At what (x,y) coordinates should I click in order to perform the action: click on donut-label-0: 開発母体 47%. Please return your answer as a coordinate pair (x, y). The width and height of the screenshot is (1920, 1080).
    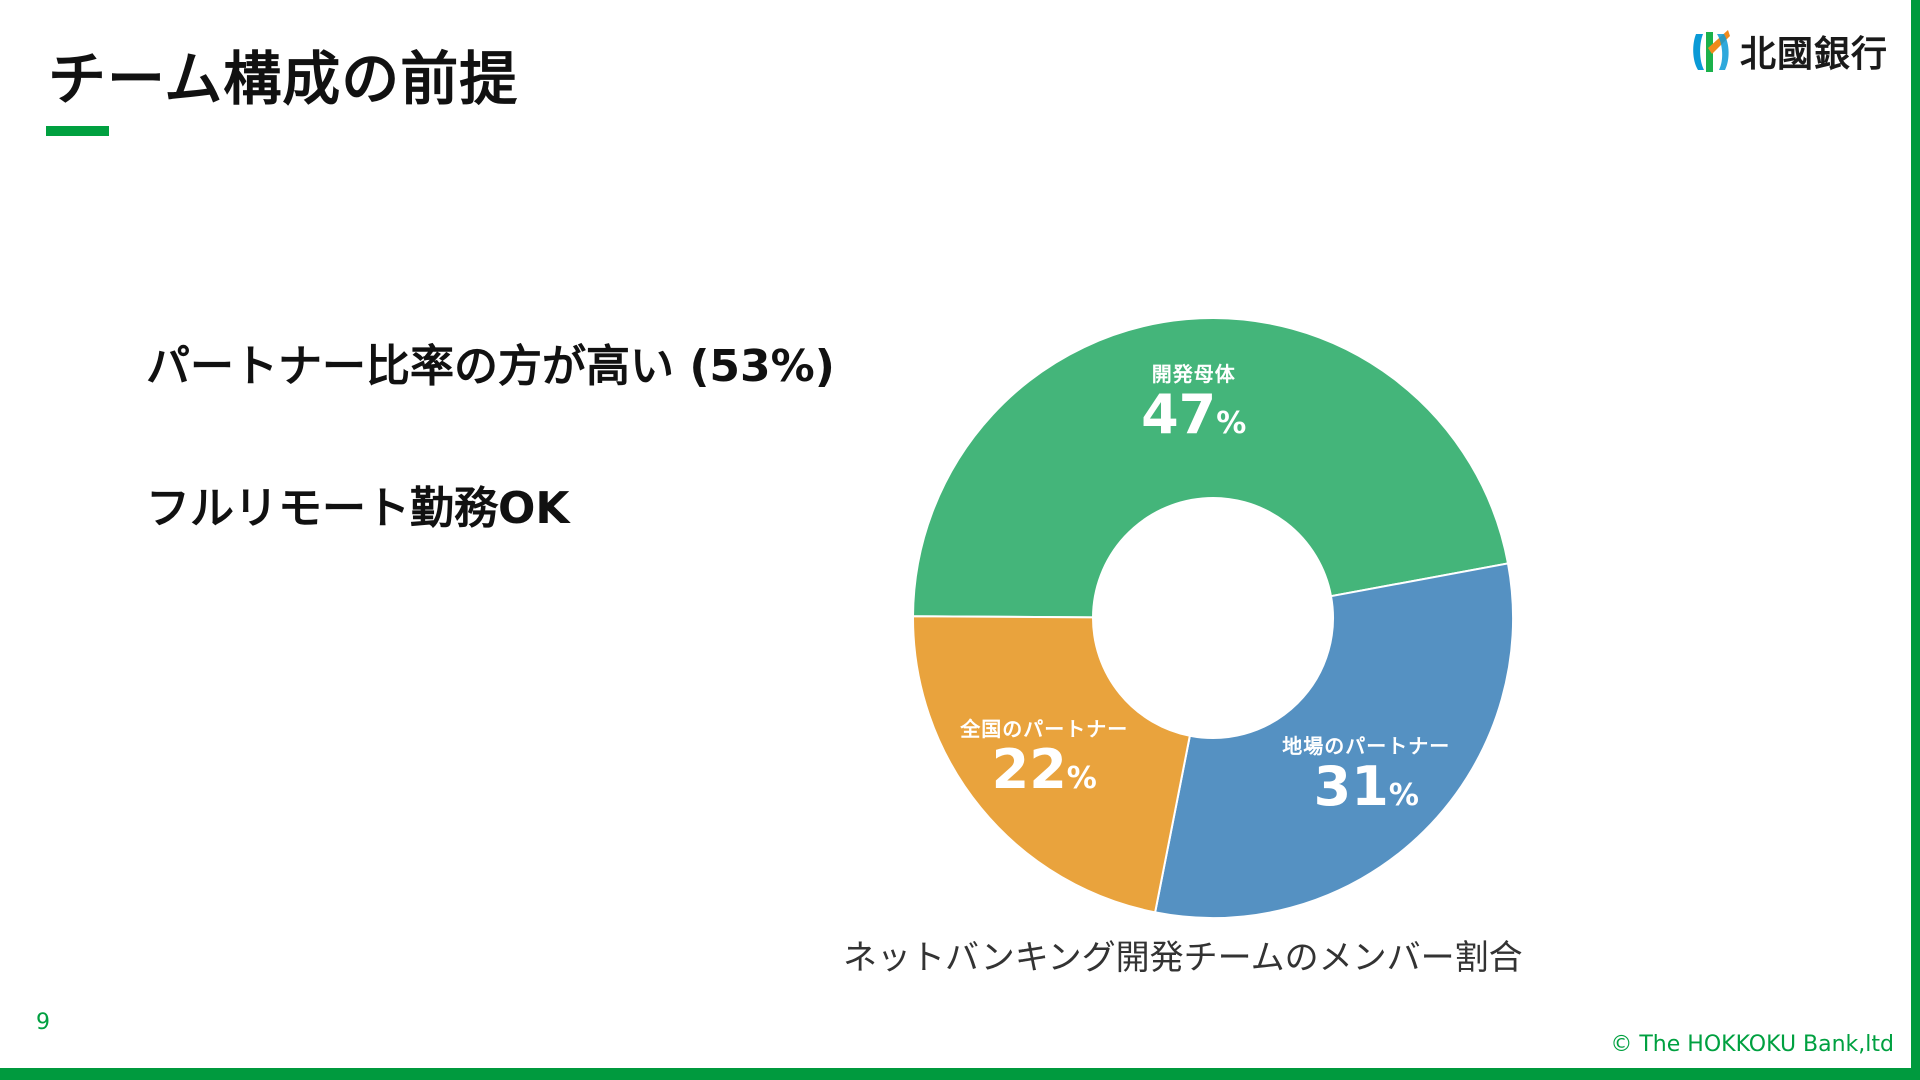
    Looking at the image, I should click on (1193, 401).